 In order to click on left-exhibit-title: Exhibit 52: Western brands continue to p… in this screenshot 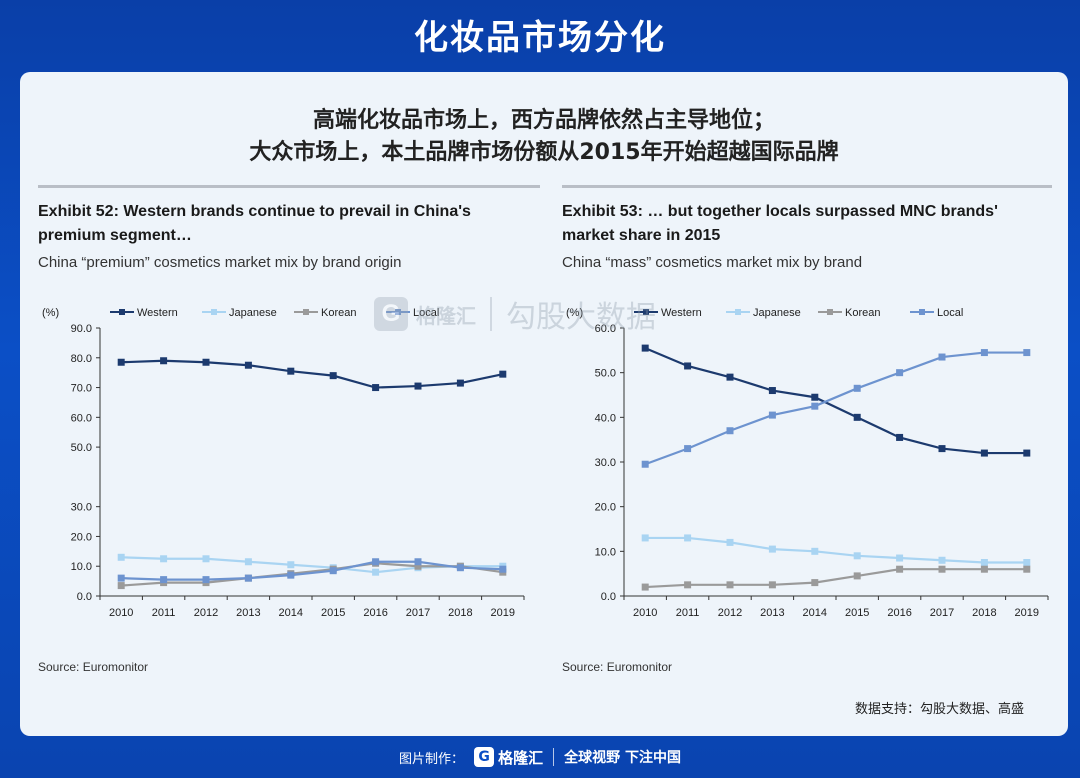, I will do `click(254, 223)`.